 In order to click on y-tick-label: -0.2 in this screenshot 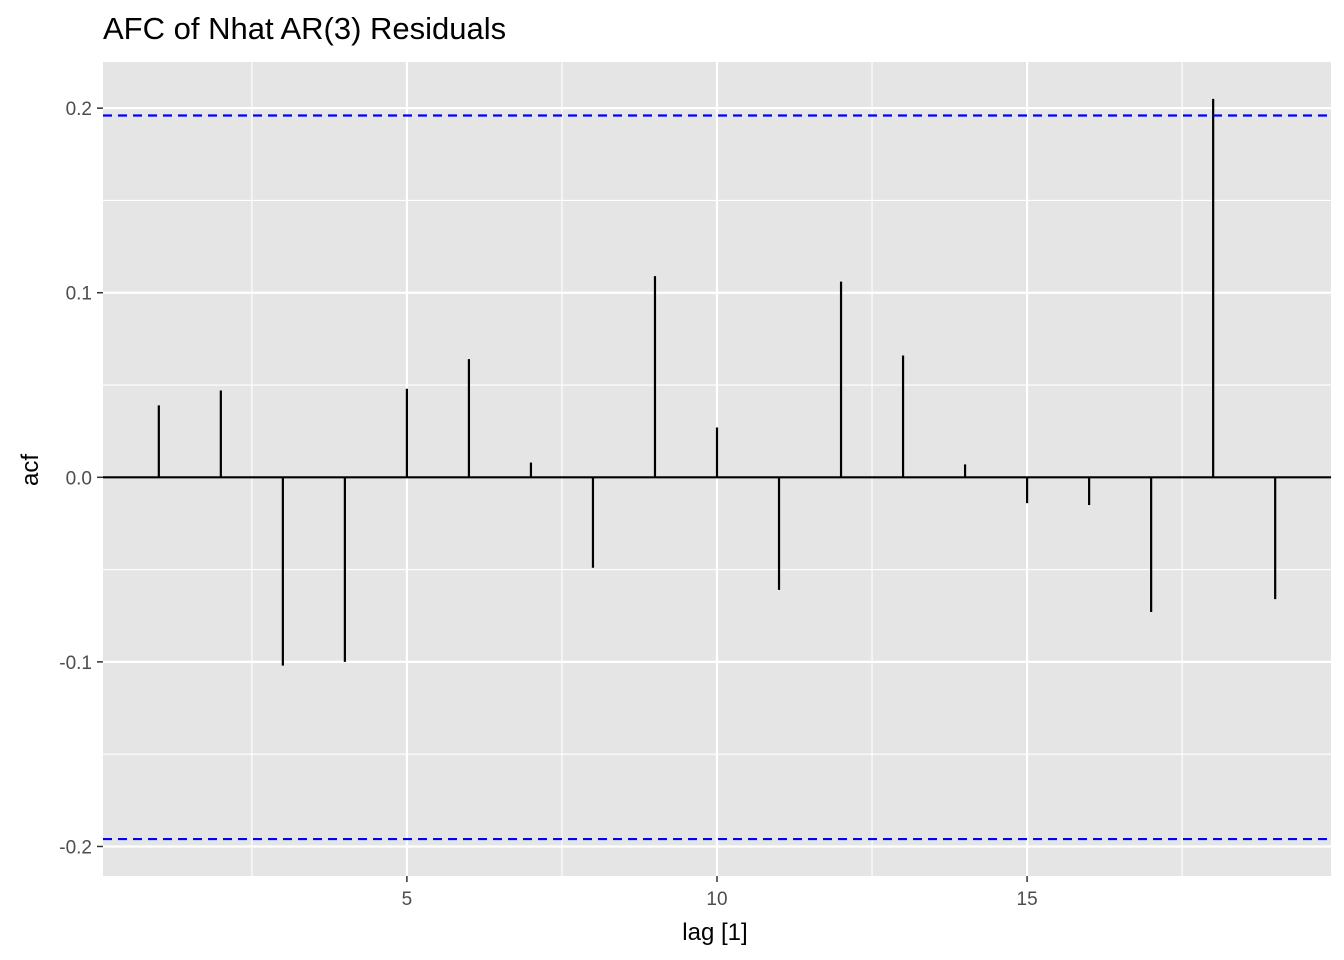, I will do `click(75, 847)`.